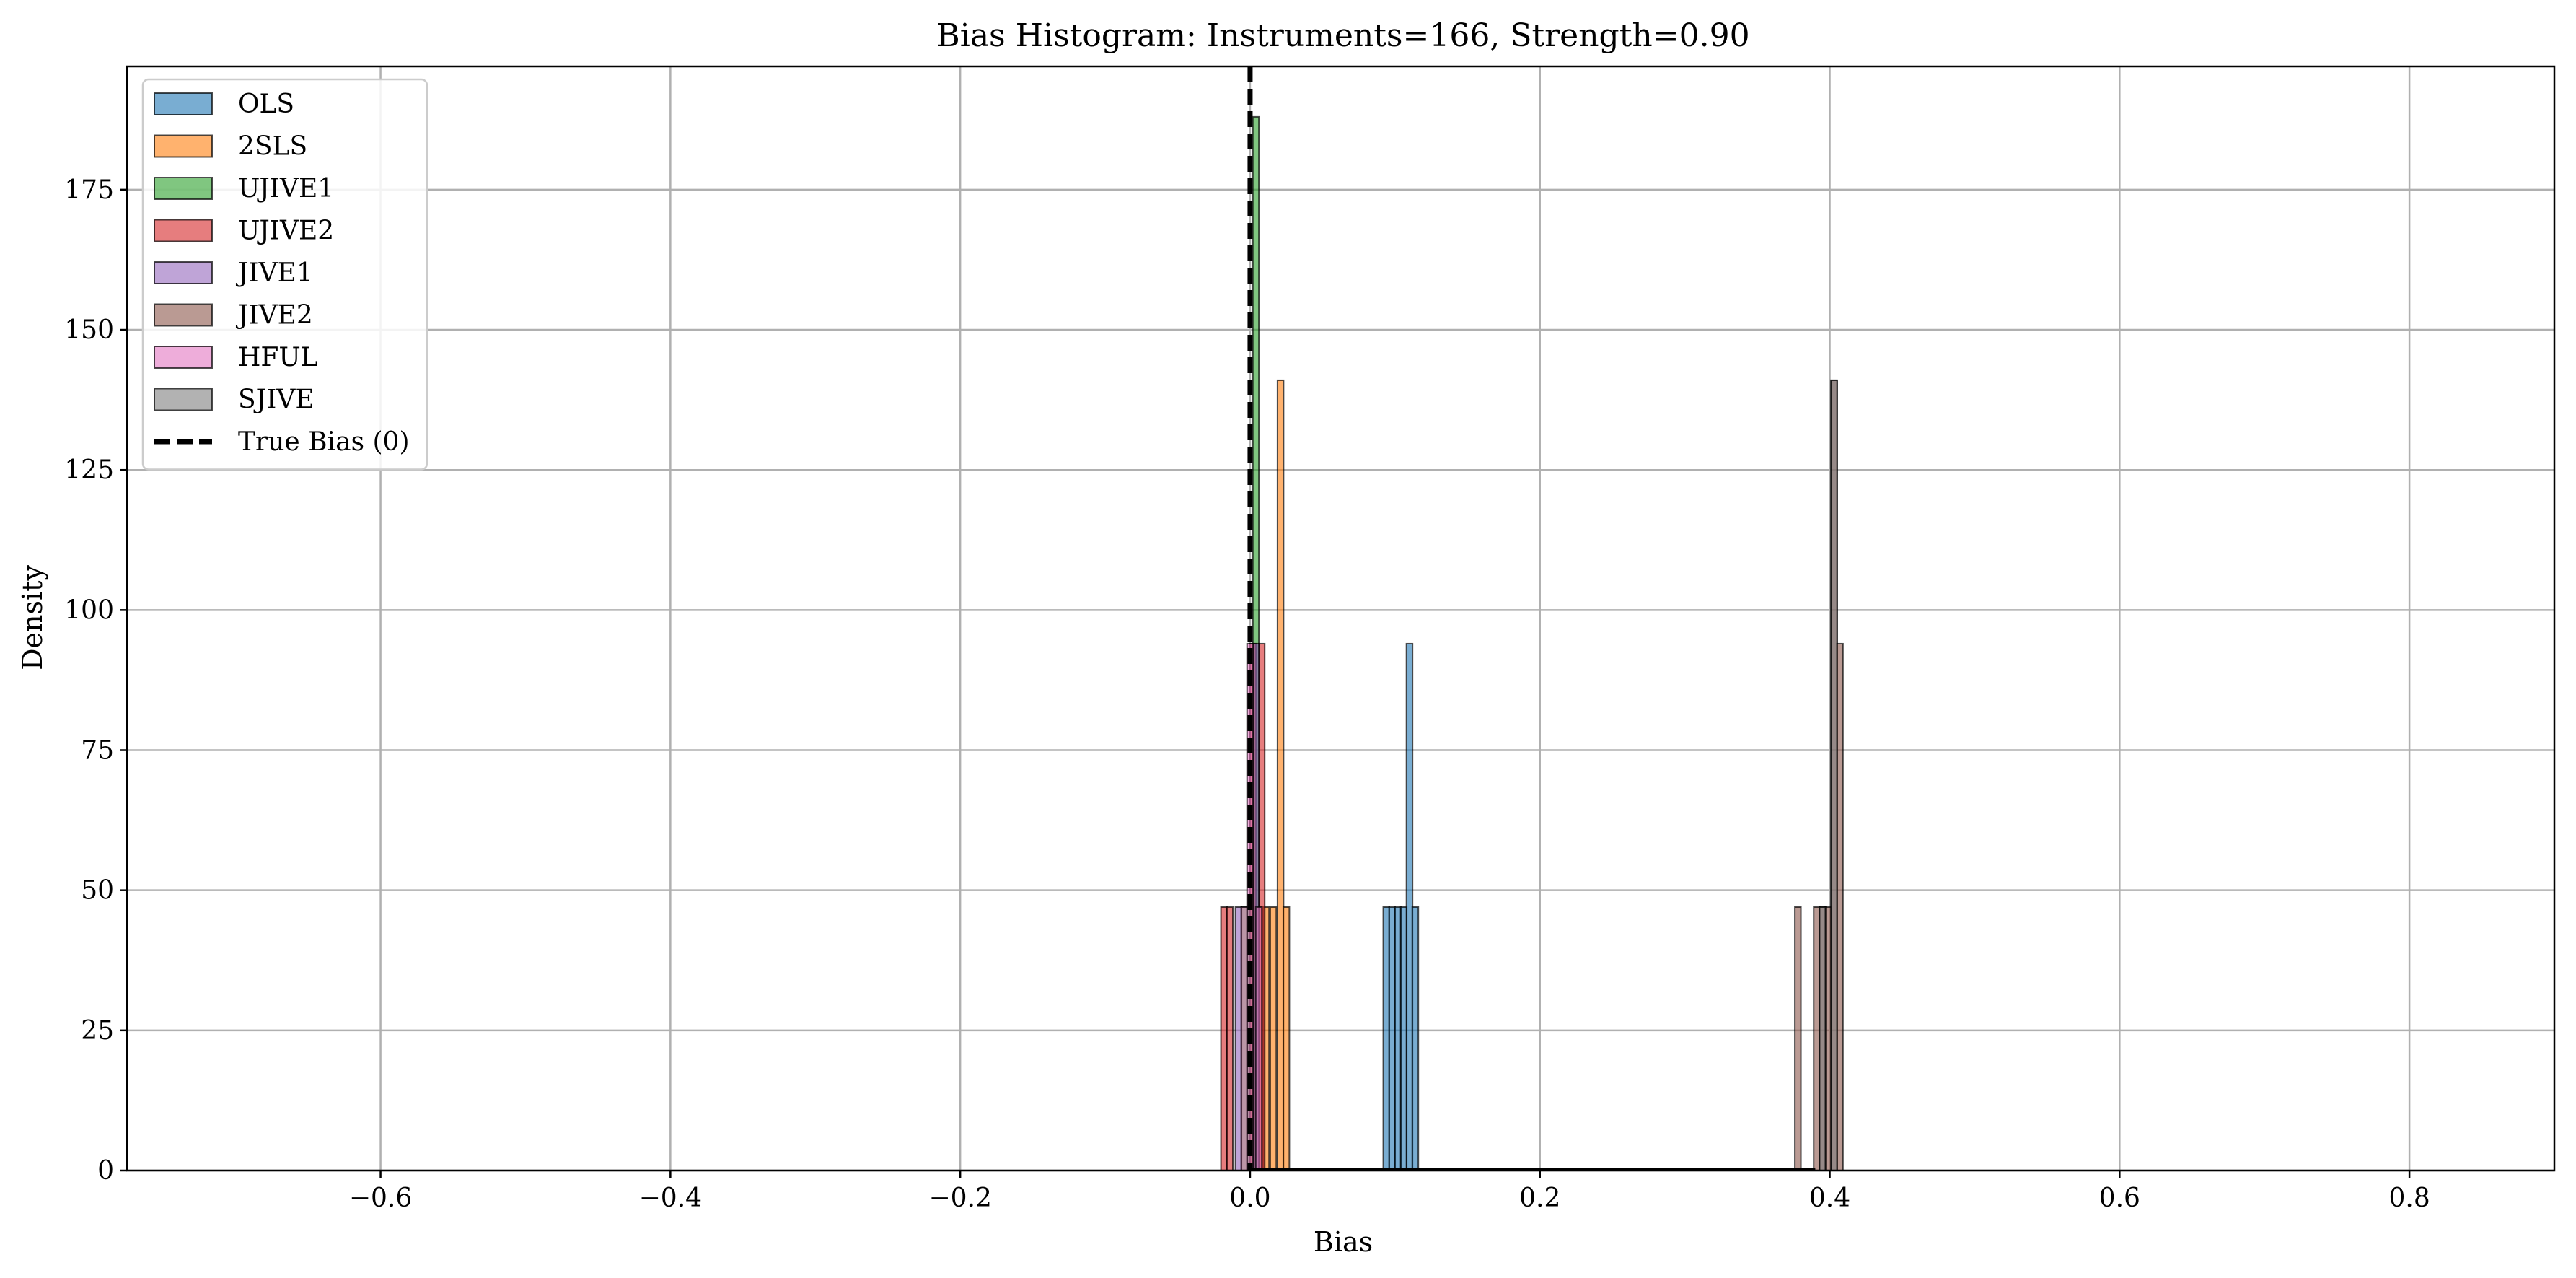 The height and width of the screenshot is (1278, 2576). What do you see at coordinates (272, 147) in the screenshot?
I see `legend-entry-label: 2SLS` at bounding box center [272, 147].